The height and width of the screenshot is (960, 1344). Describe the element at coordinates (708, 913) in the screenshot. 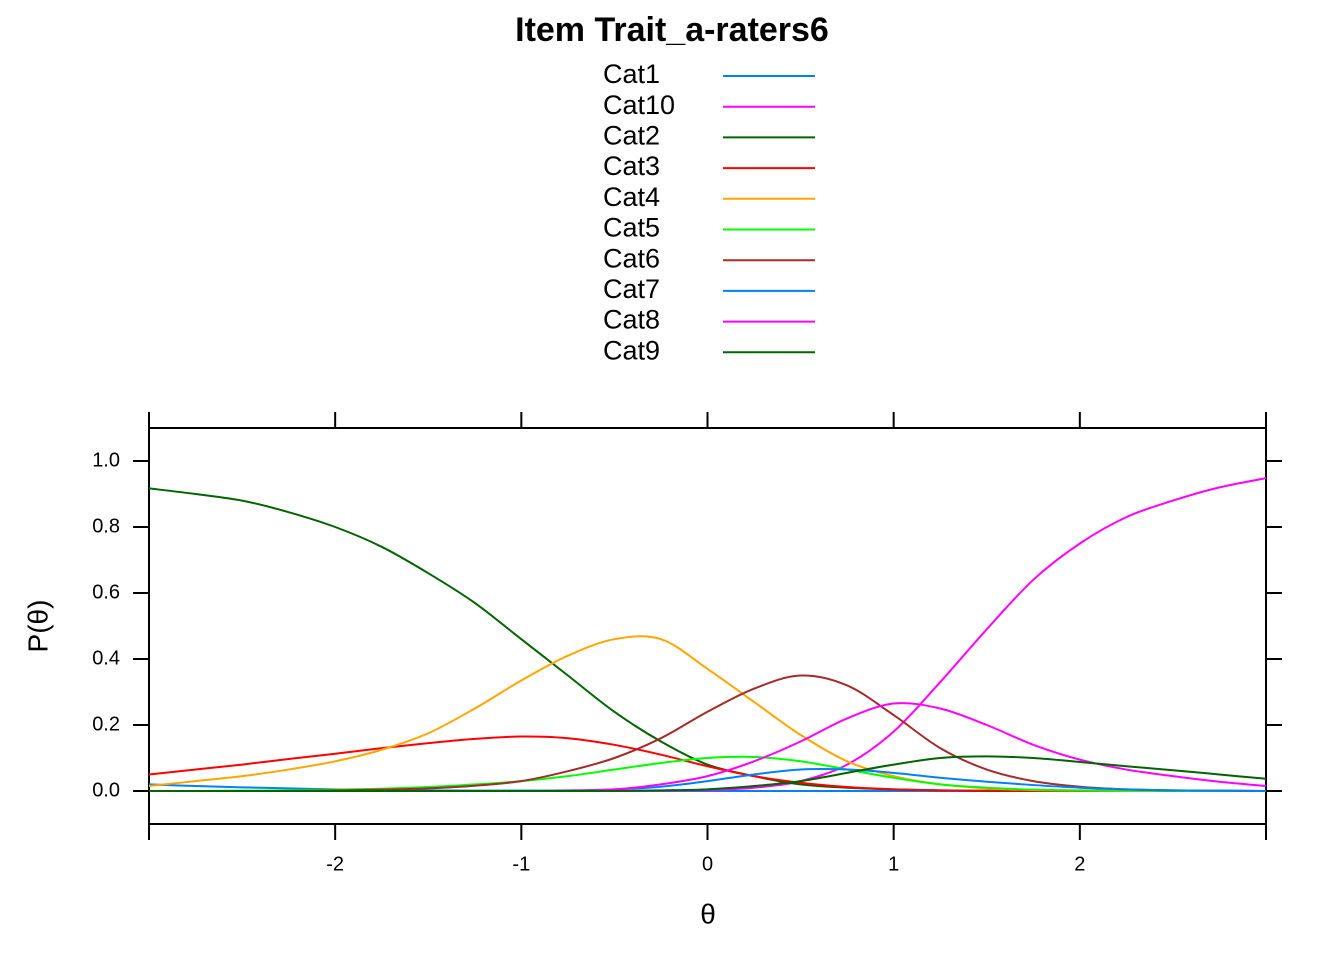

I see `x-axis-label: θ` at that location.